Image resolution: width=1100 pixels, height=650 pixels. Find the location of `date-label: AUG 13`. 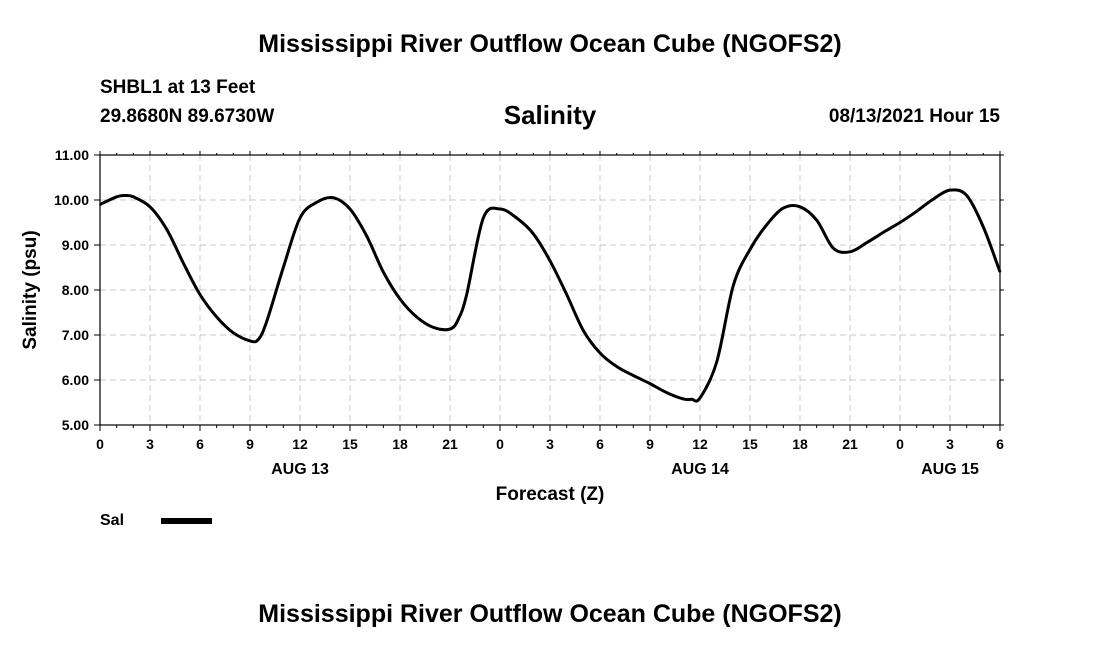

date-label: AUG 13 is located at coordinates (300, 469).